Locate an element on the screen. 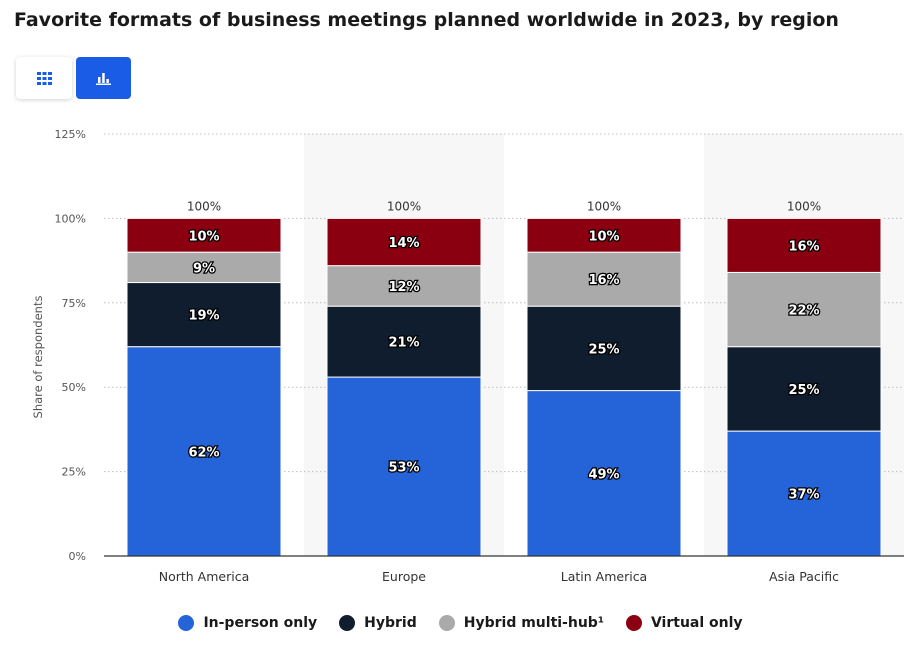 This screenshot has height=668, width=921. legend-item: Hybrid multi-hub¹ is located at coordinates (521, 623).